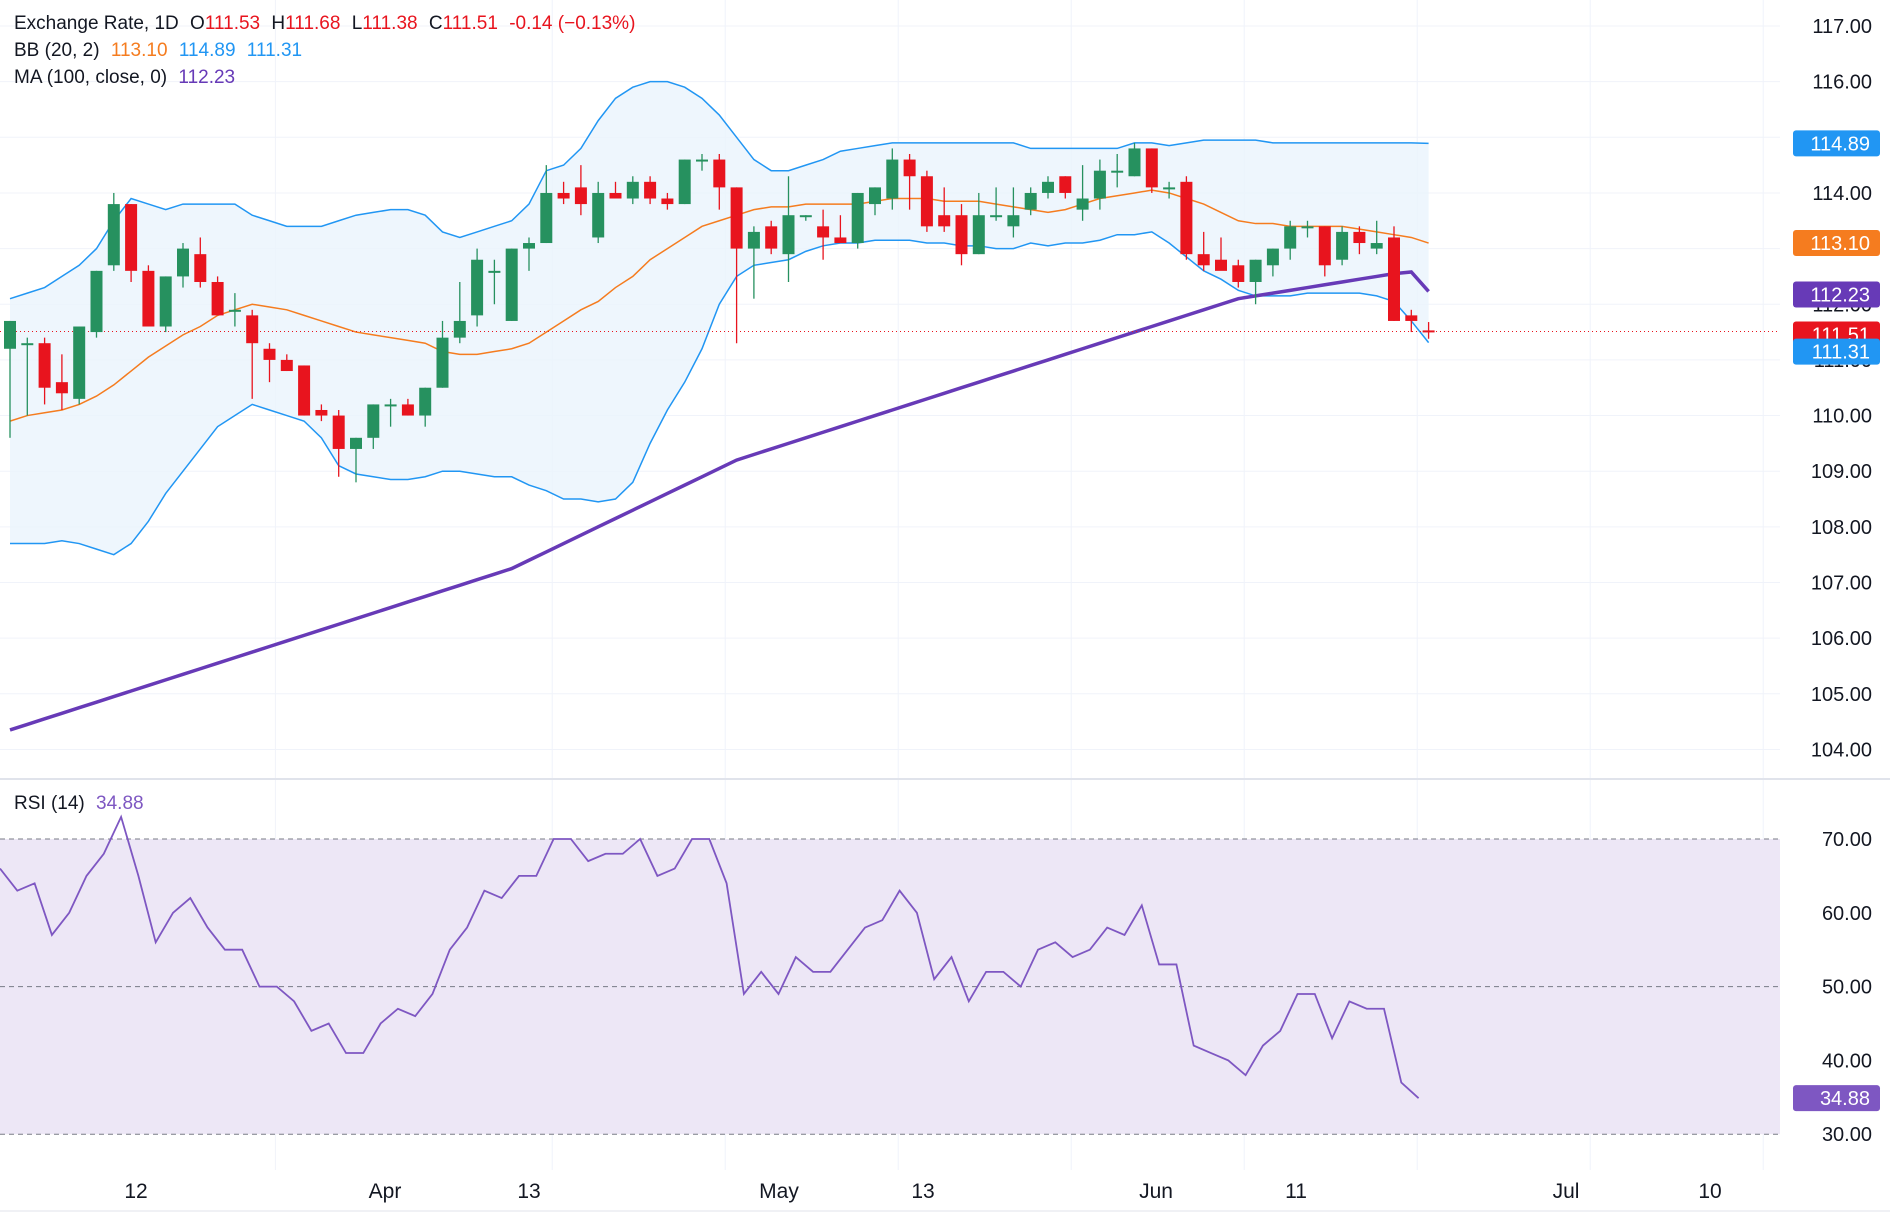 The image size is (1890, 1223). I want to click on bb-basis-value: 113.10, so click(139, 50).